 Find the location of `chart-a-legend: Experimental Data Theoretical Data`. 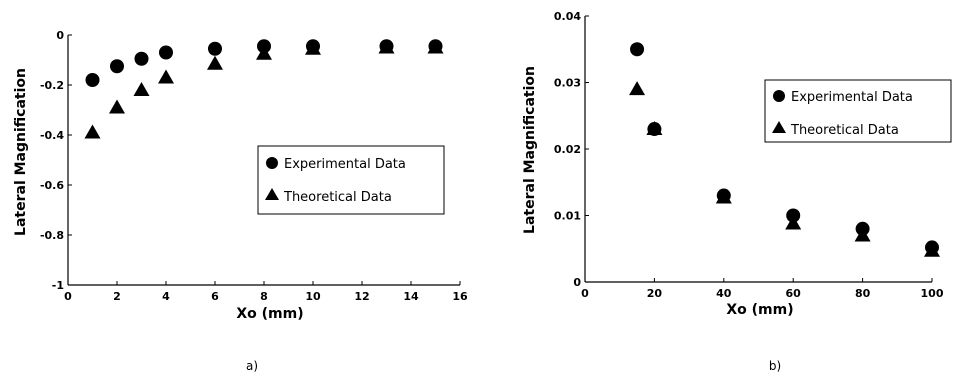

chart-a-legend: Experimental Data Theoretical Data is located at coordinates (351, 180).